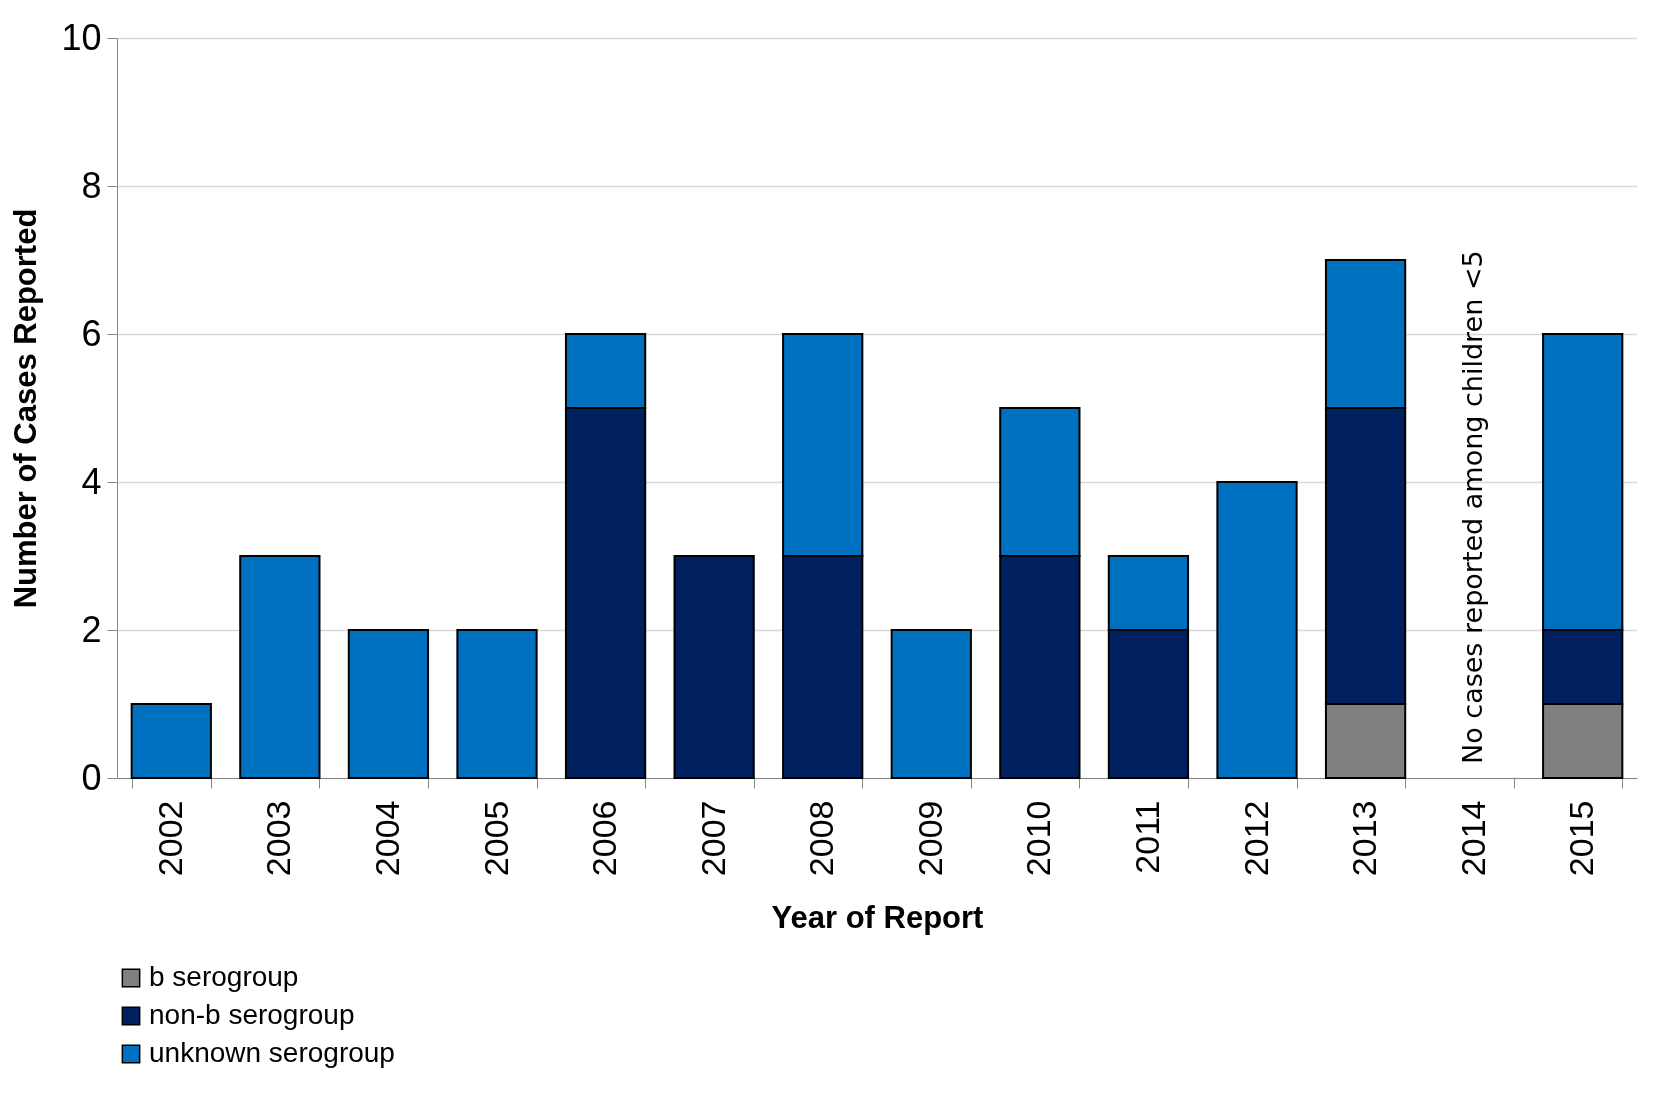  Describe the element at coordinates (91, 629) in the screenshot. I see `y-tick-label: 2` at that location.